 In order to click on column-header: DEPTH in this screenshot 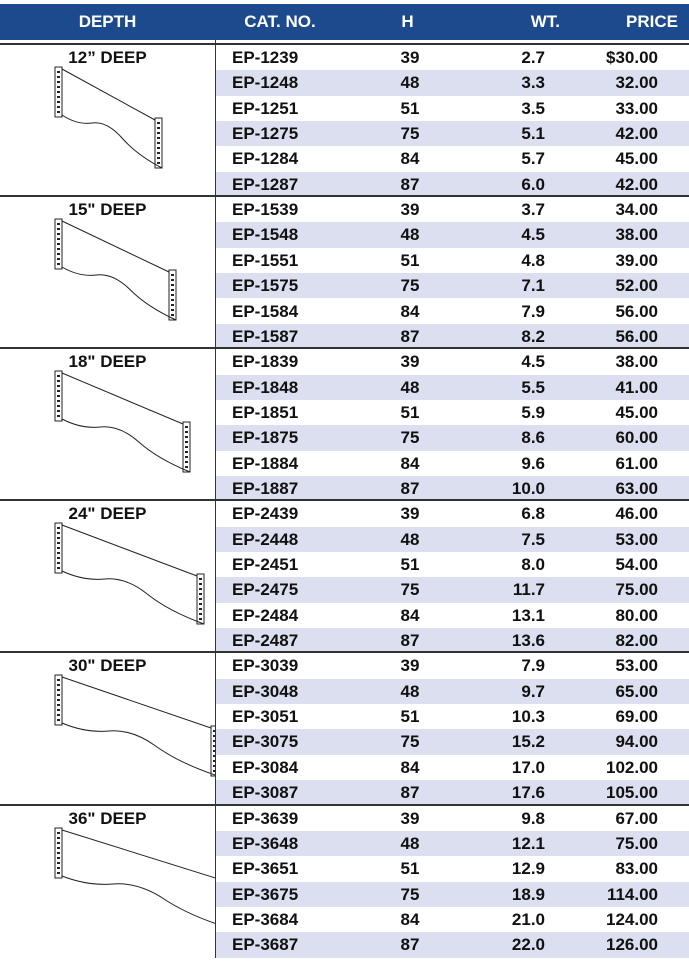, I will do `click(107, 21)`.